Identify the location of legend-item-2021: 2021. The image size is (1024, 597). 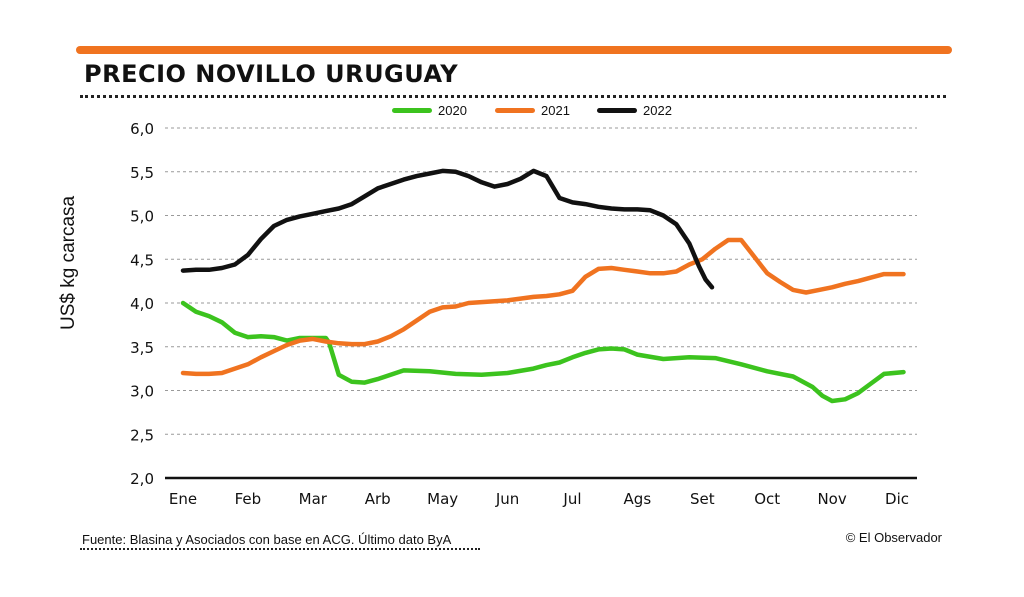
(532, 110).